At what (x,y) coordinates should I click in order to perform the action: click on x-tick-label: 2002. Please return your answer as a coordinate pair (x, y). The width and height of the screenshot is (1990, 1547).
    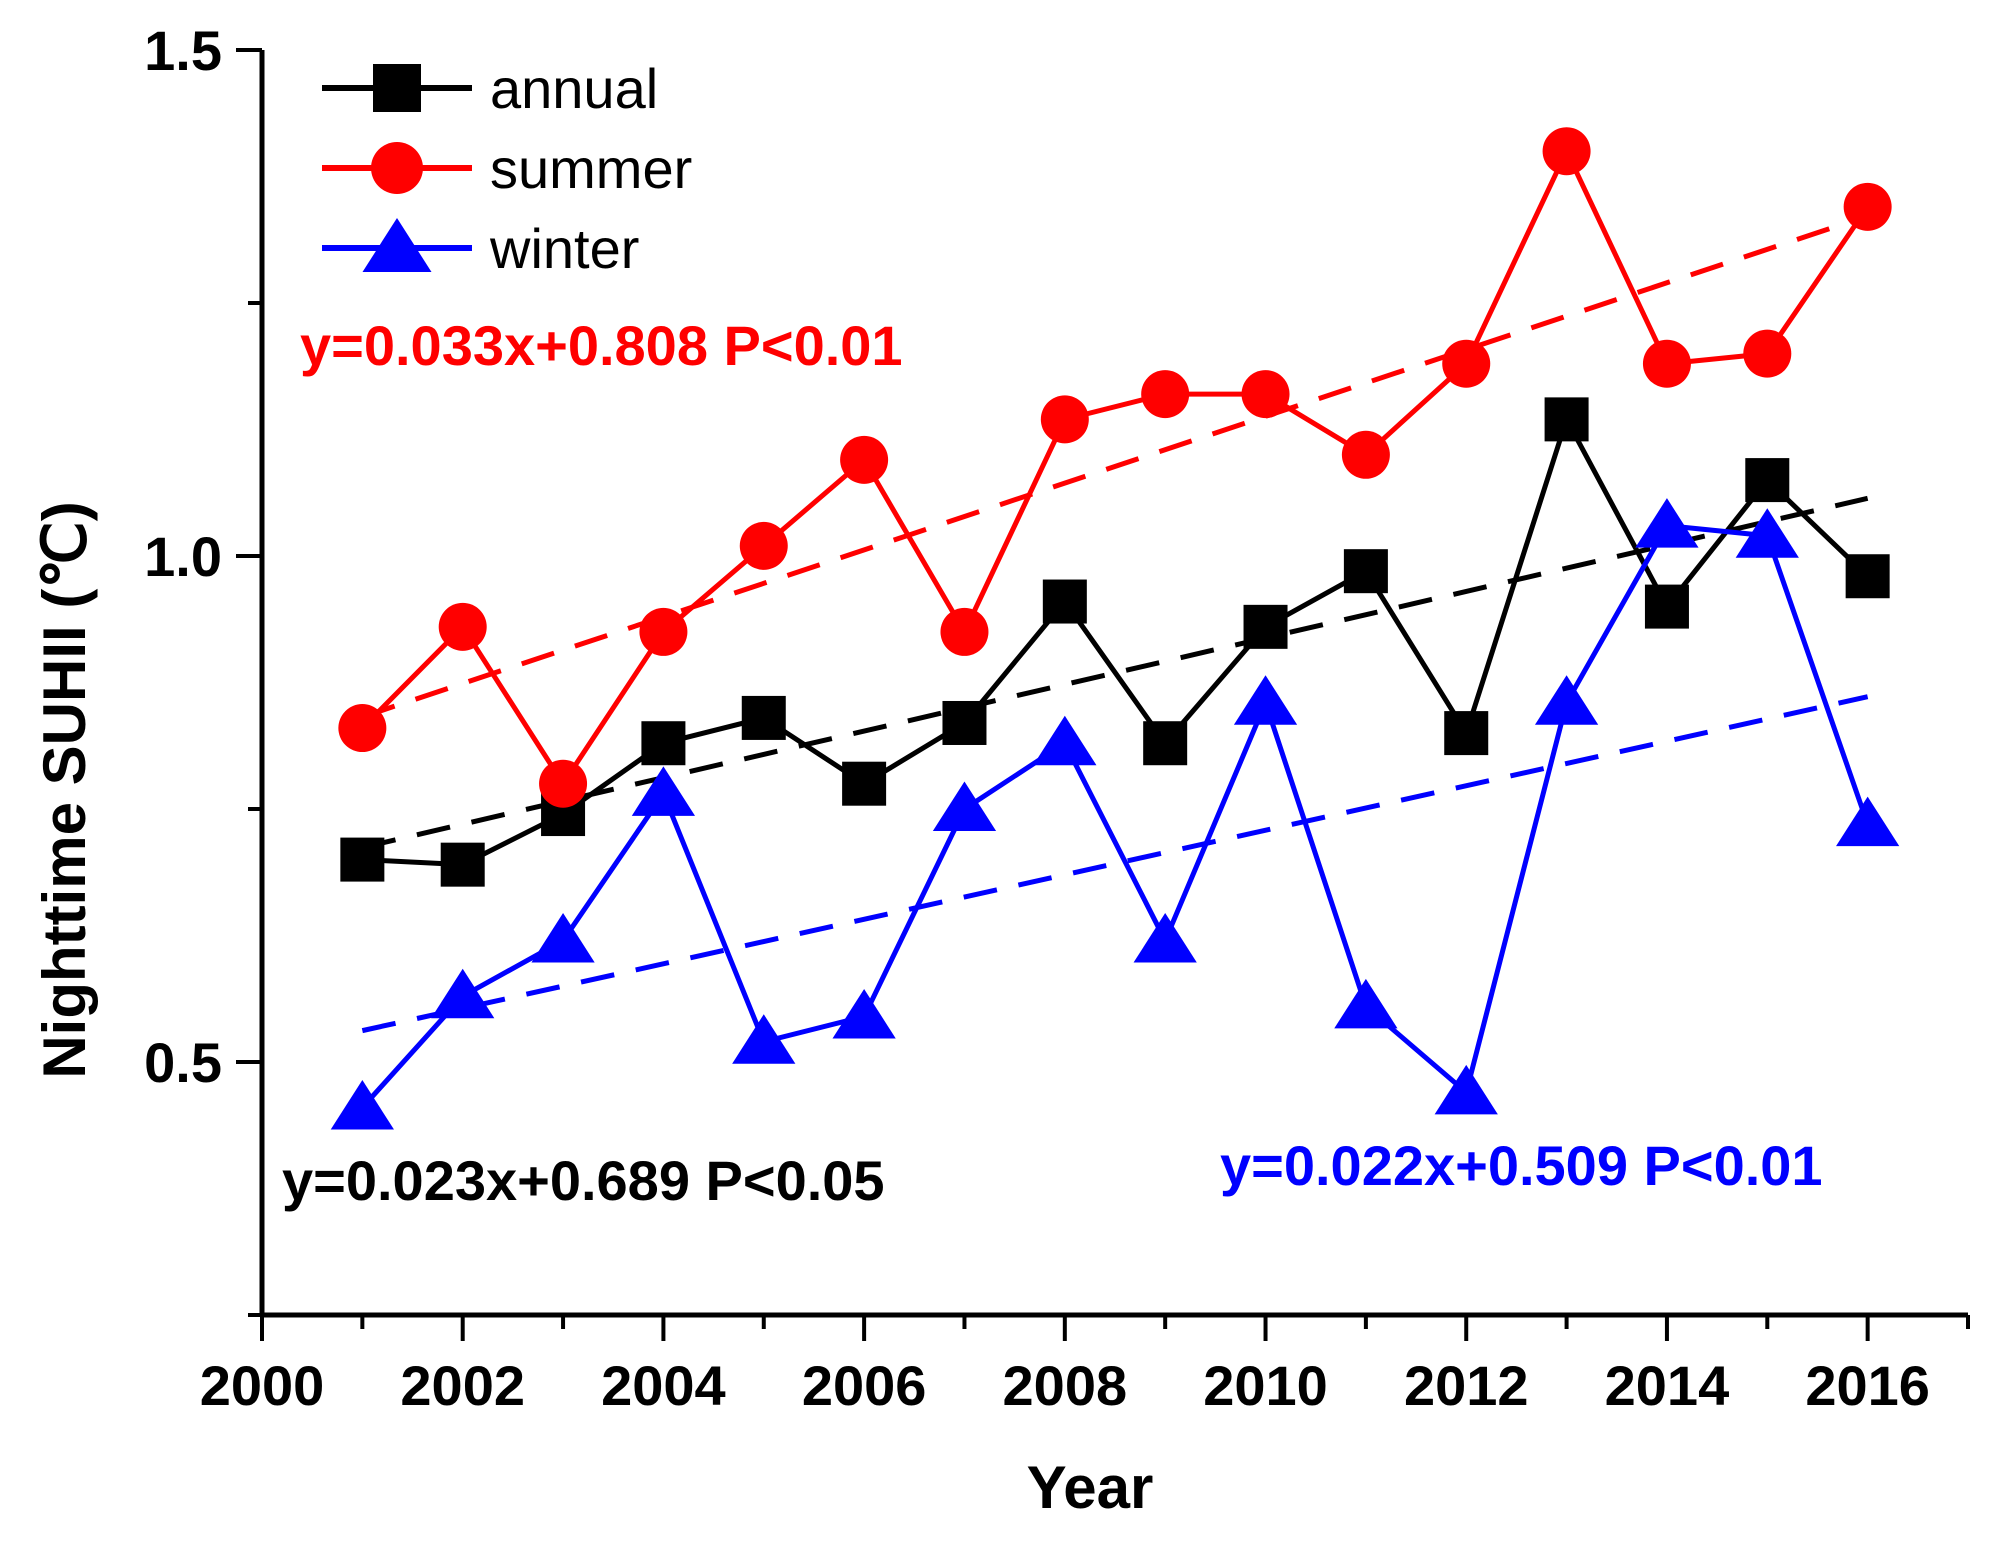
    Looking at the image, I should click on (462, 1385).